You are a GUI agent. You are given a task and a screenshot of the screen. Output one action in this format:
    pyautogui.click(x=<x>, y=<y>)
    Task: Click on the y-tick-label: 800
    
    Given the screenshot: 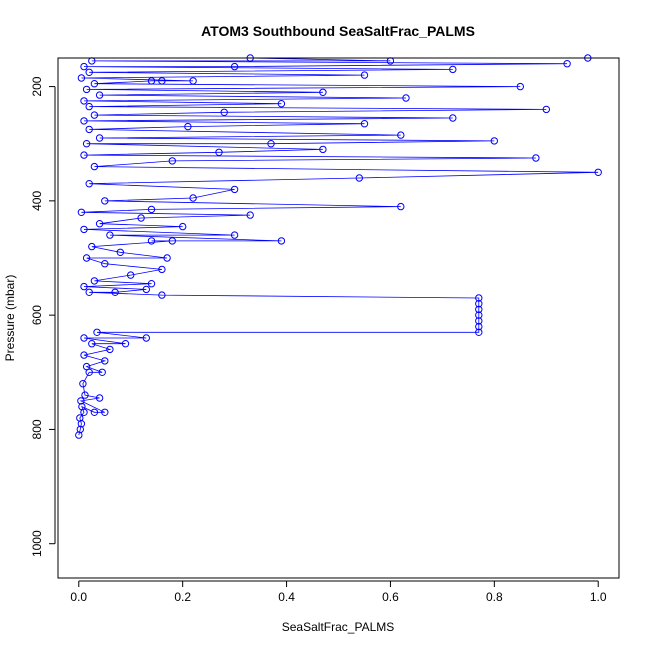 What is the action you would take?
    pyautogui.click(x=37, y=429)
    